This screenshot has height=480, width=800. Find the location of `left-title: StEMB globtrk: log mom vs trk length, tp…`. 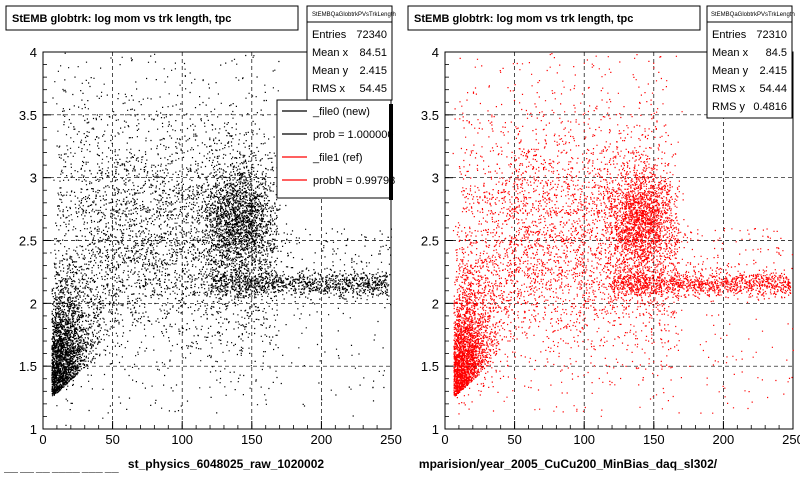

left-title: StEMB globtrk: log mom vs trk length, tp… is located at coordinates (121, 19).